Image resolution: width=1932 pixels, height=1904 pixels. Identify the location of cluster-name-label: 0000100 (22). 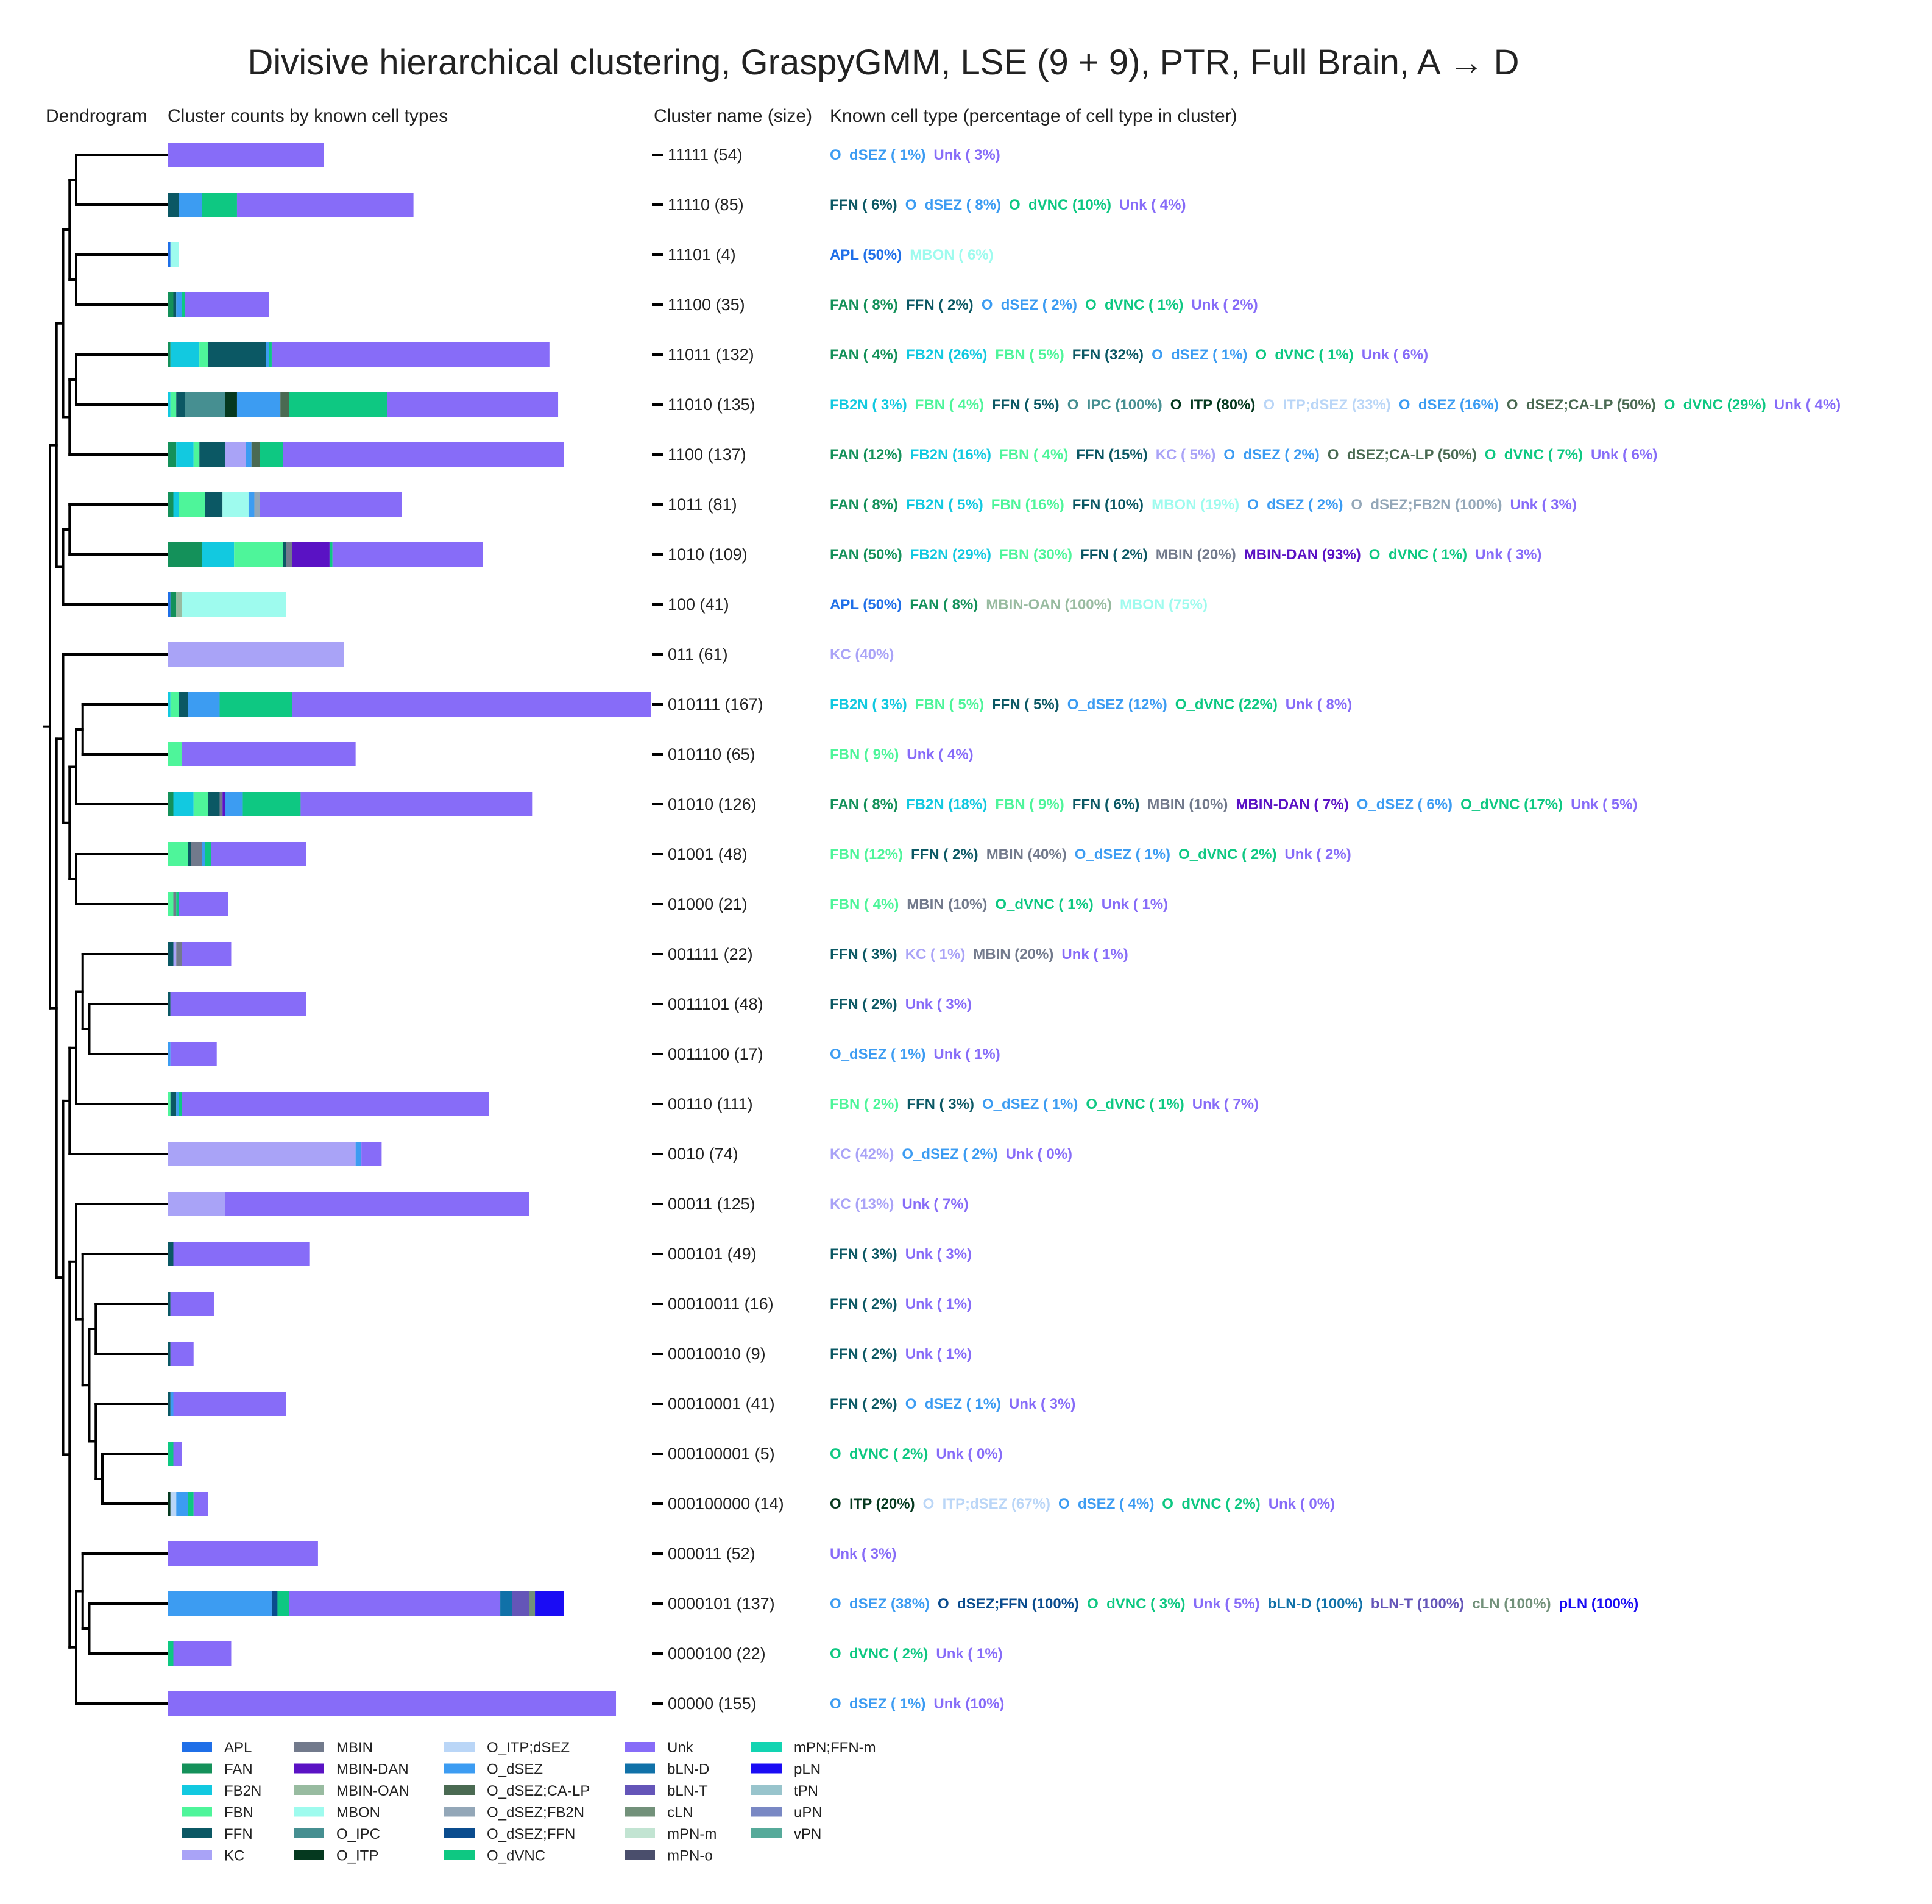
(717, 1653).